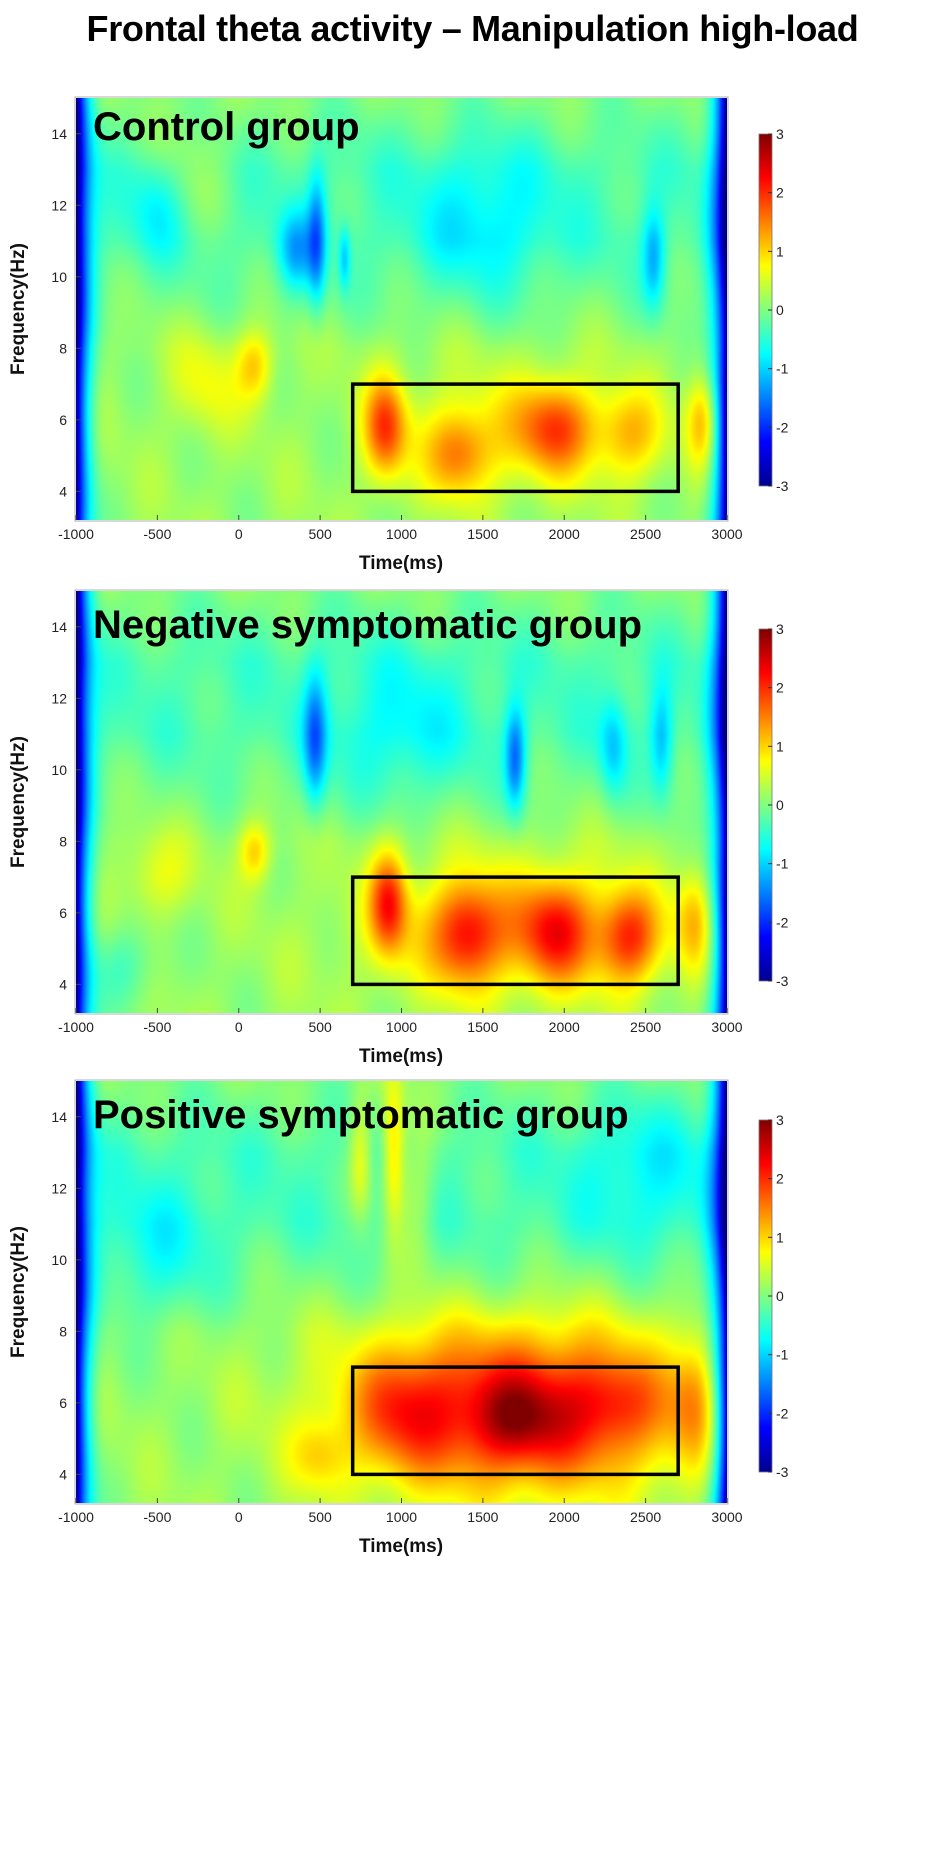 This screenshot has height=1866, width=945. What do you see at coordinates (361, 1115) in the screenshot?
I see `panel-title: Positive symptomatic group` at bounding box center [361, 1115].